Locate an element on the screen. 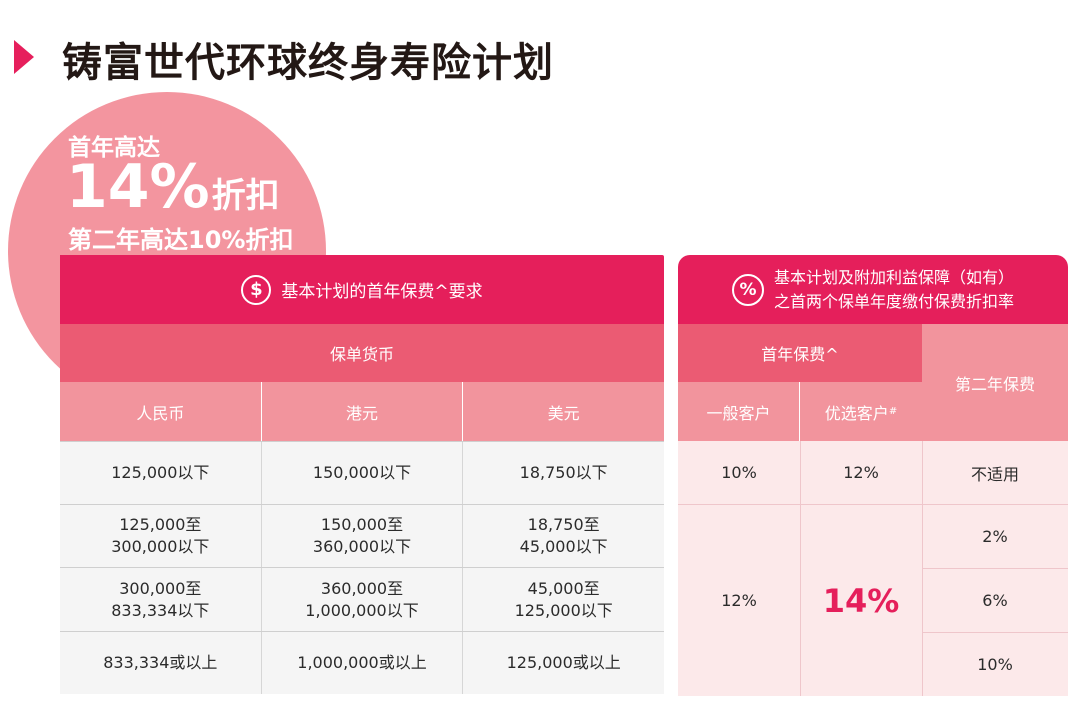 The height and width of the screenshot is (713, 1080). row1-general-rate: 10% is located at coordinates (739, 472).